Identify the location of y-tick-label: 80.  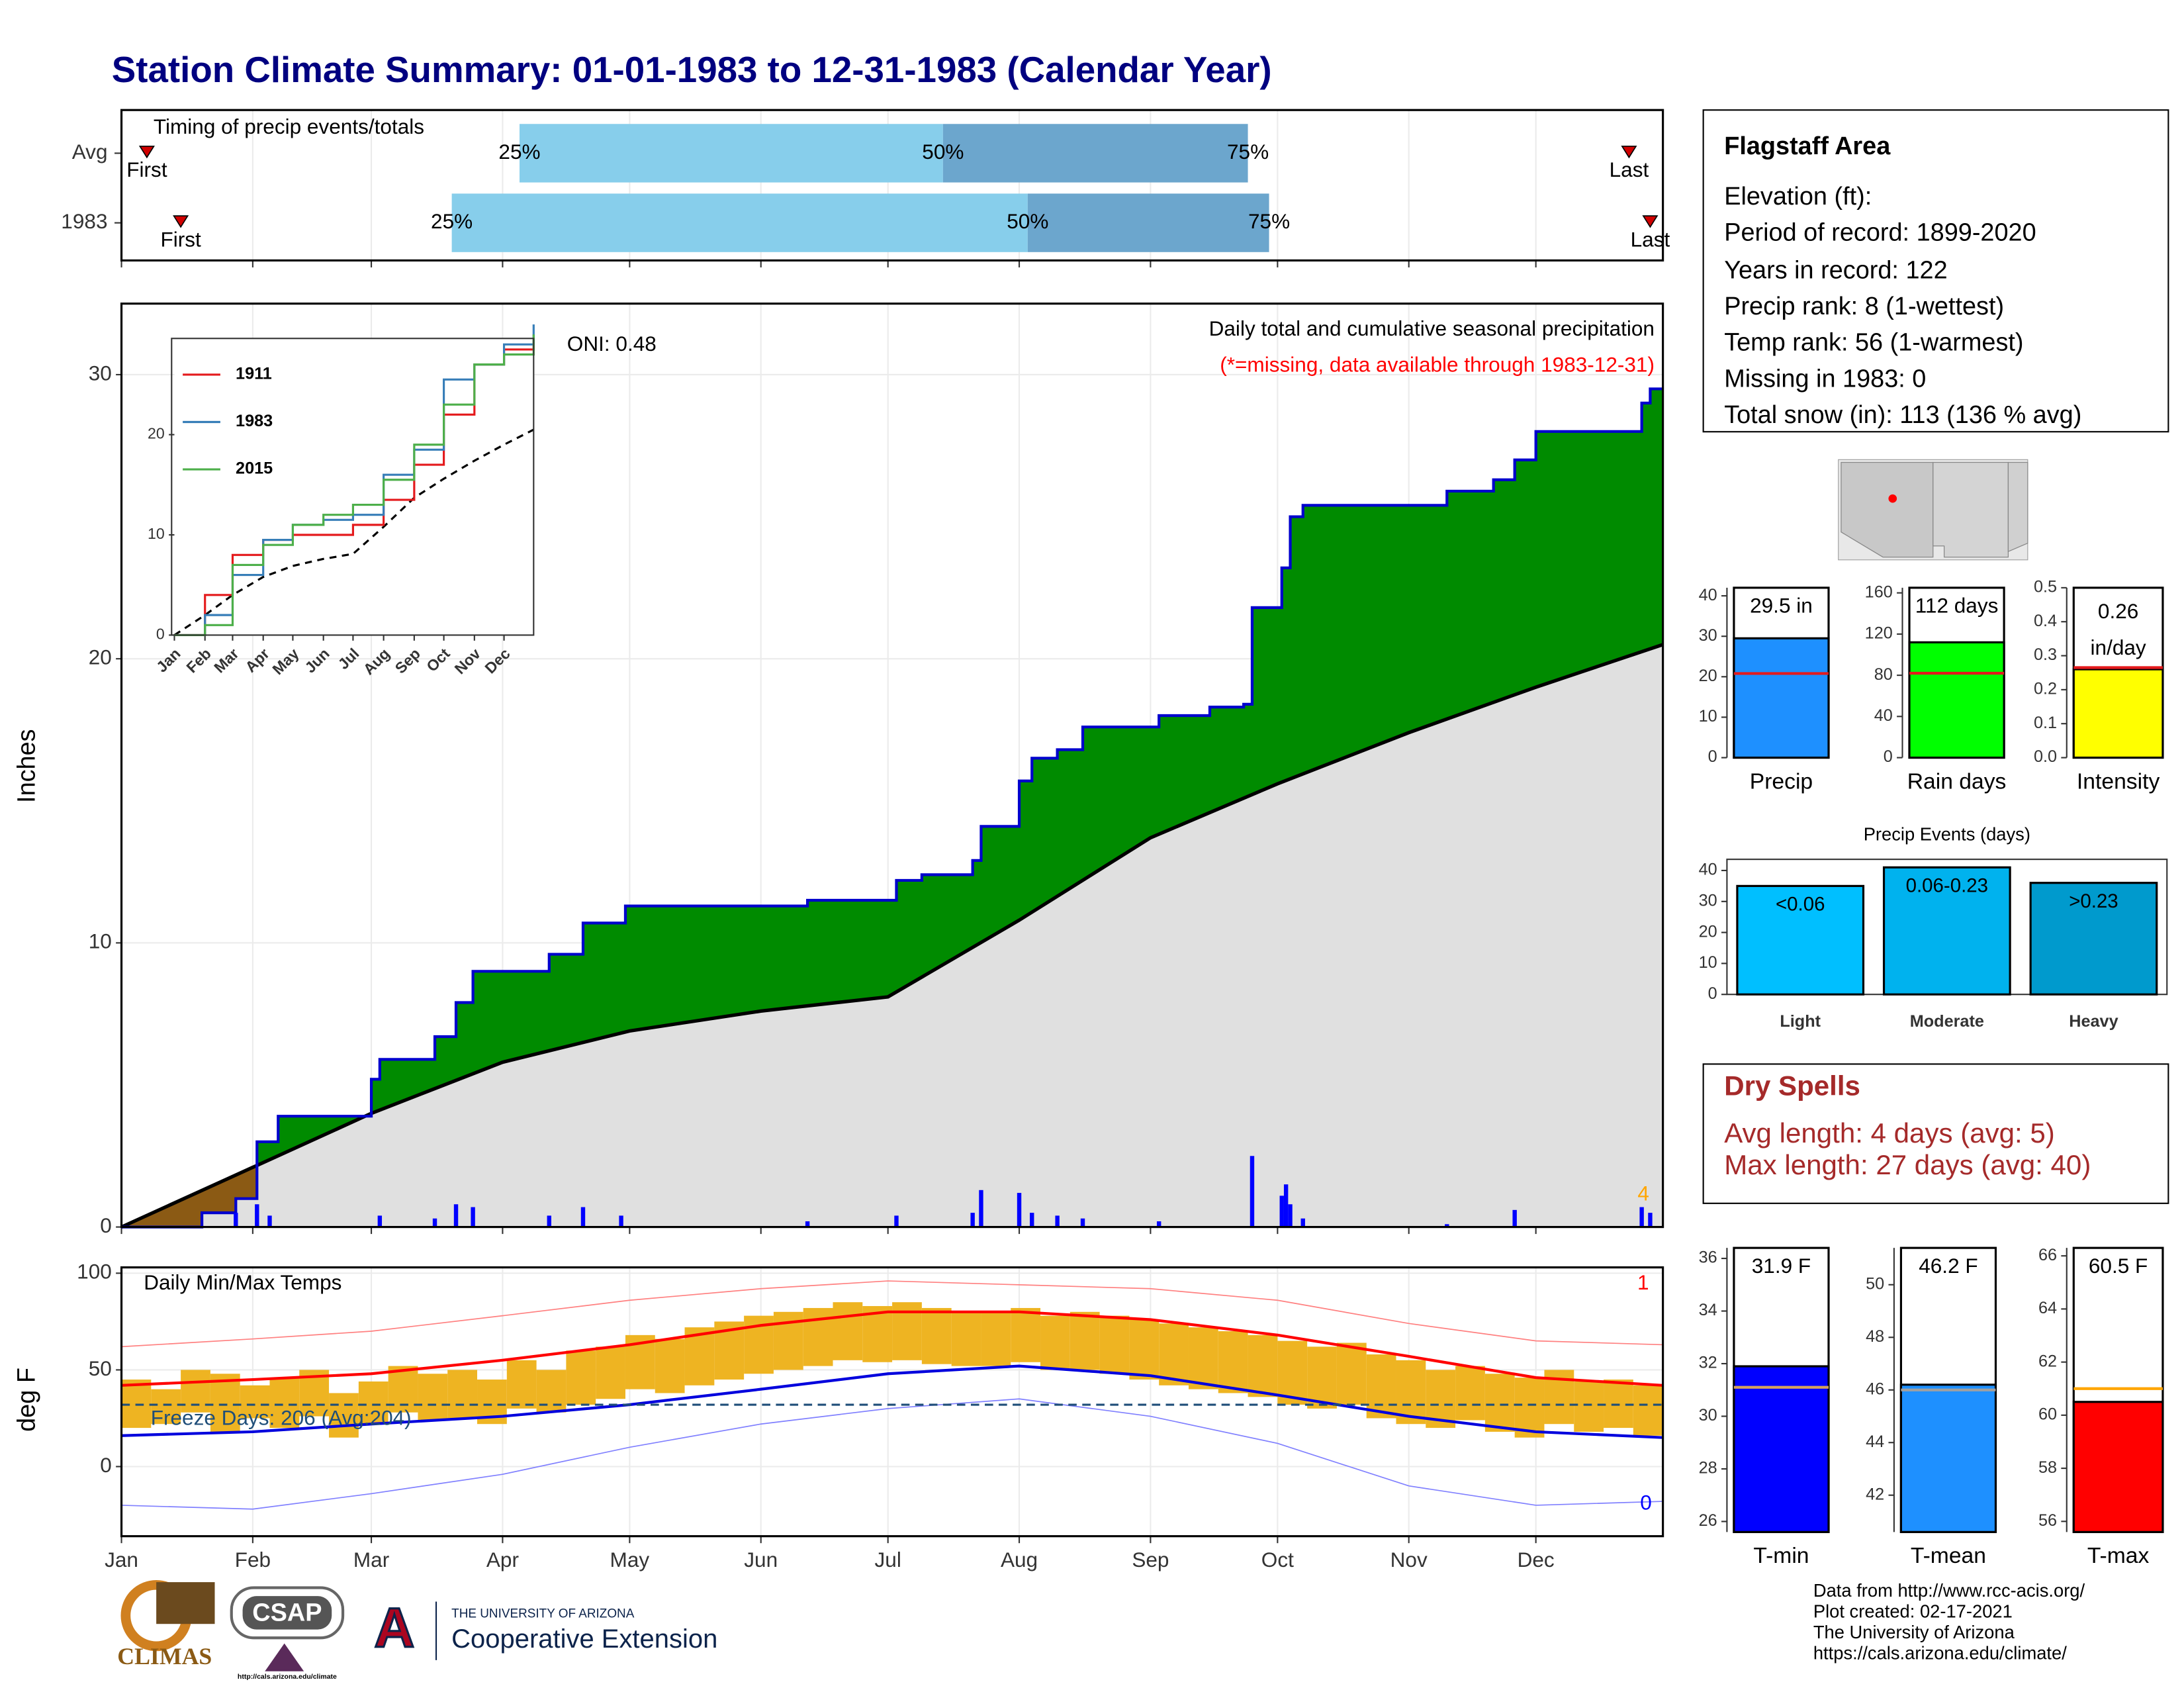
(1883, 674).